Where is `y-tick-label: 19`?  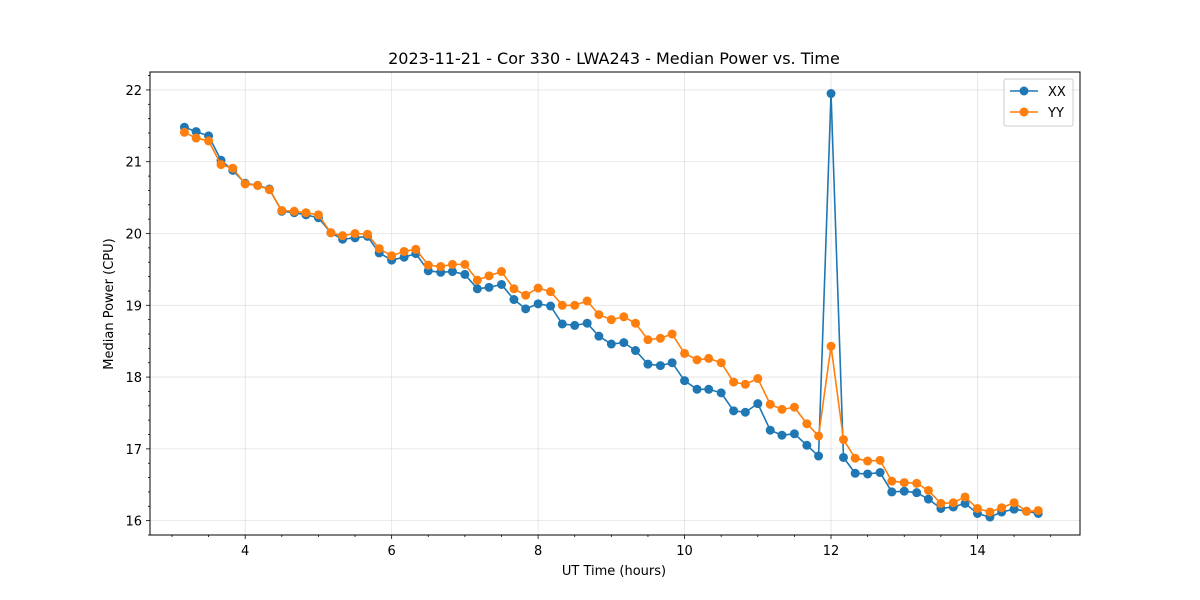 y-tick-label: 19 is located at coordinates (133, 306).